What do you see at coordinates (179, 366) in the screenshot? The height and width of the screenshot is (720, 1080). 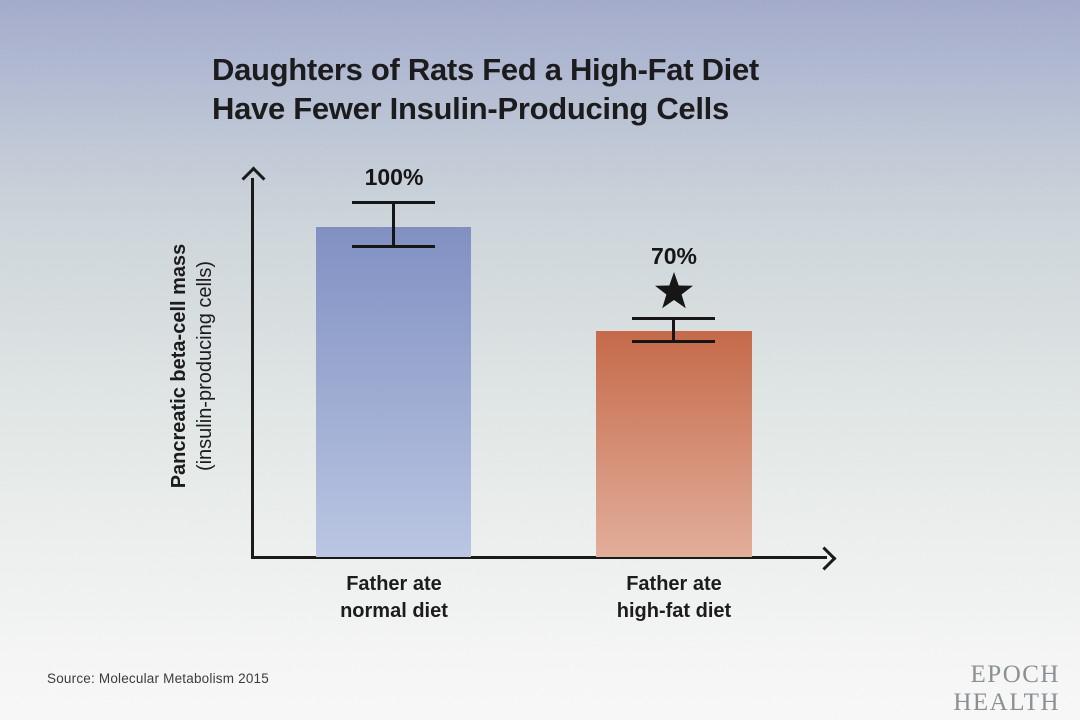 I see `y-axis-label-main: Pancreatic beta-cell mass` at bounding box center [179, 366].